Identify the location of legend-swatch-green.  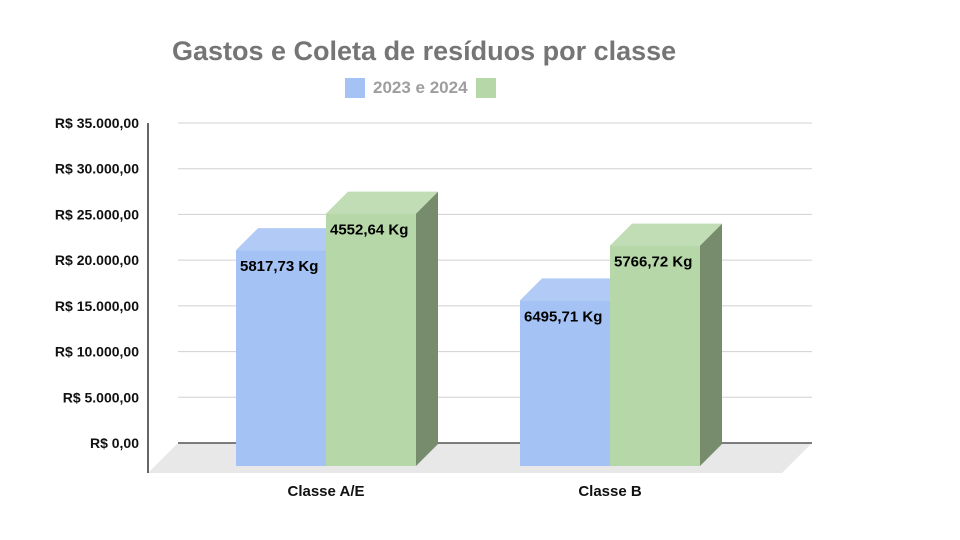
(485, 88).